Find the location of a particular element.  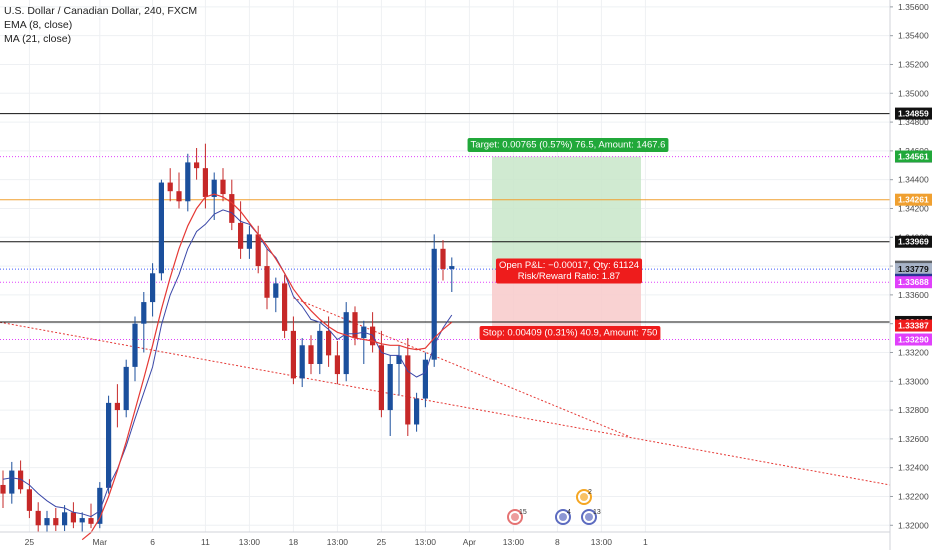

price-tick-label: 1.35600 is located at coordinates (913, 7).